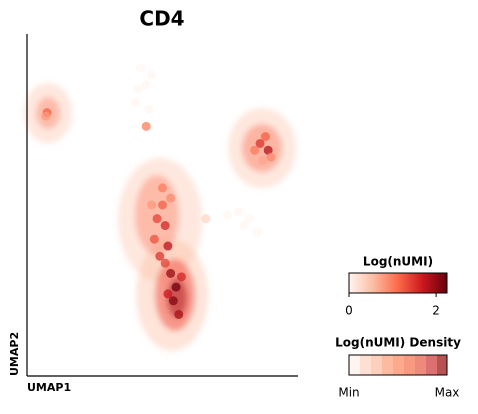 The image size is (478, 414). What do you see at coordinates (398, 283) in the screenshot?
I see `colorbar` at bounding box center [398, 283].